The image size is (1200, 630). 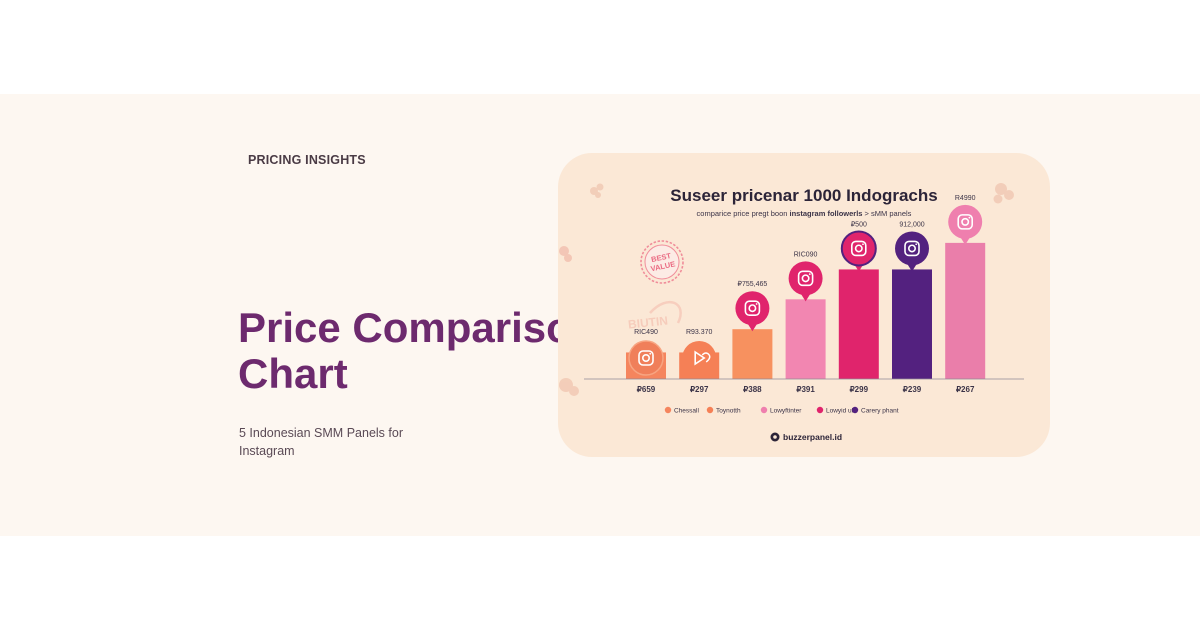 What do you see at coordinates (965, 198) in the screenshot?
I see `bar-value-label: R4990` at bounding box center [965, 198].